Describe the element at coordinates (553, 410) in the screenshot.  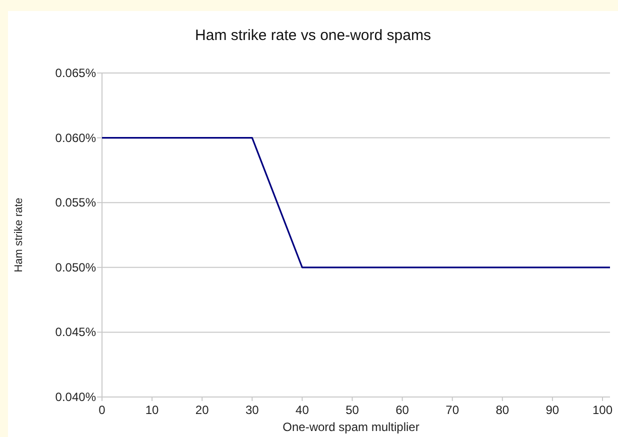
I see `x-tick-label: 90` at that location.